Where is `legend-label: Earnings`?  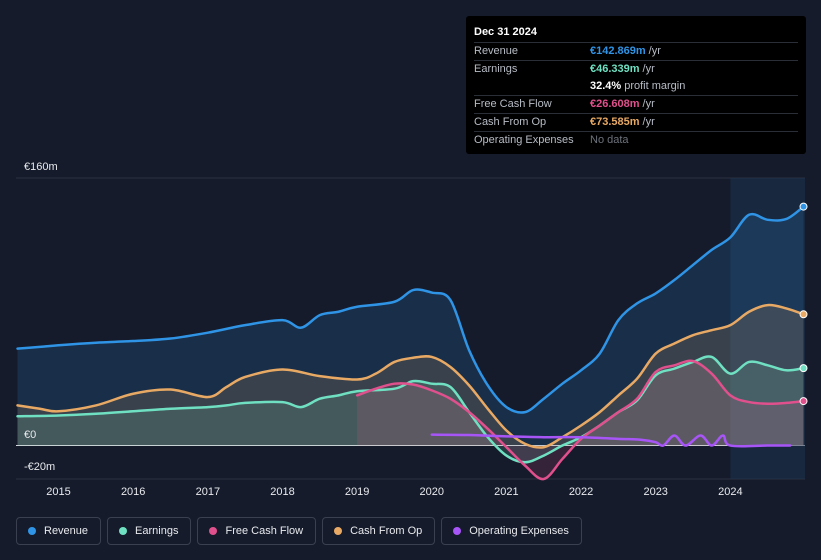 legend-label: Earnings is located at coordinates (157, 531).